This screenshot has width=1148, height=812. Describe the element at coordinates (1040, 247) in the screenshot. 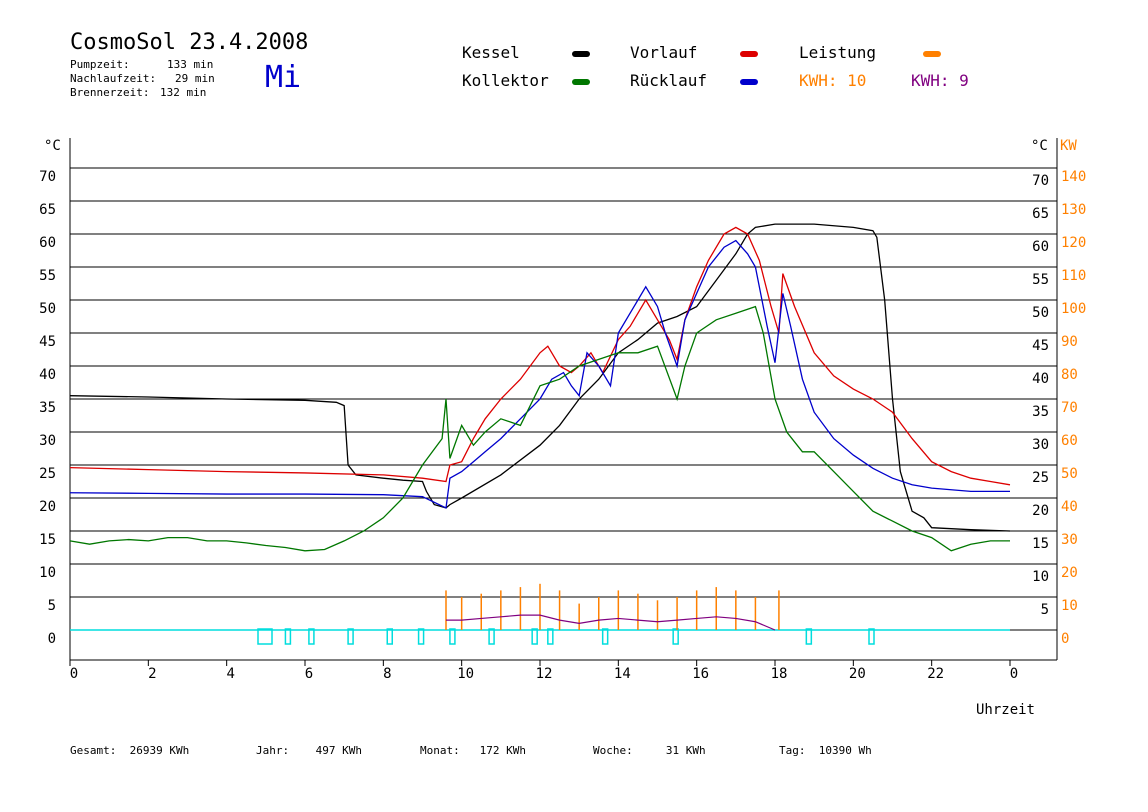

I see `y-tick-right-c: 60` at that location.